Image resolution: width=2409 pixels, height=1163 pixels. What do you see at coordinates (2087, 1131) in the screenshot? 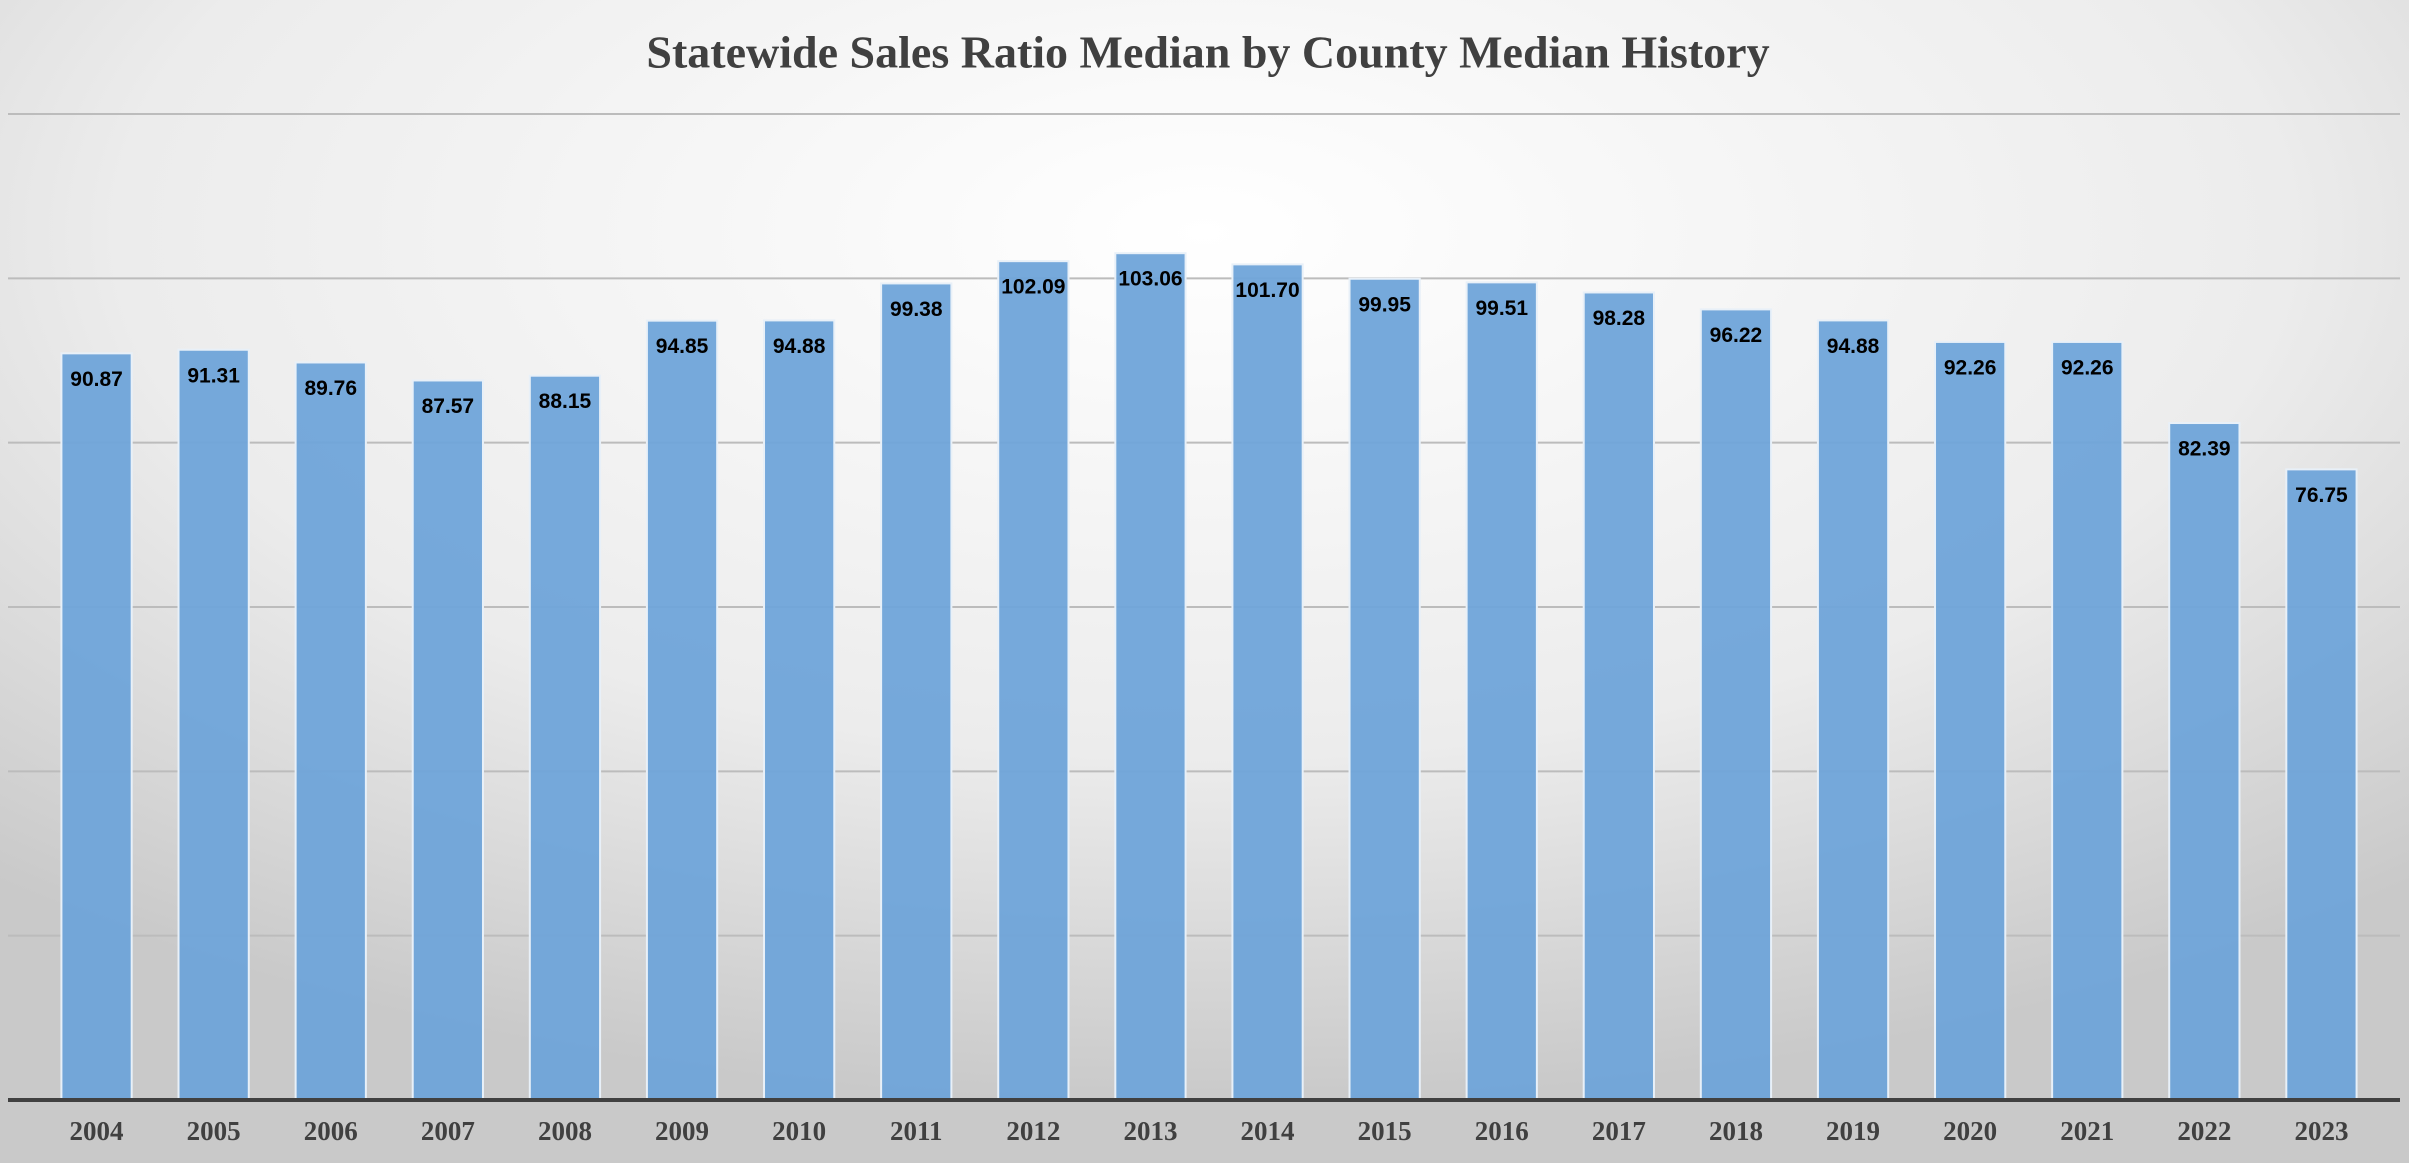
I see `x-tick-label: 2021` at bounding box center [2087, 1131].